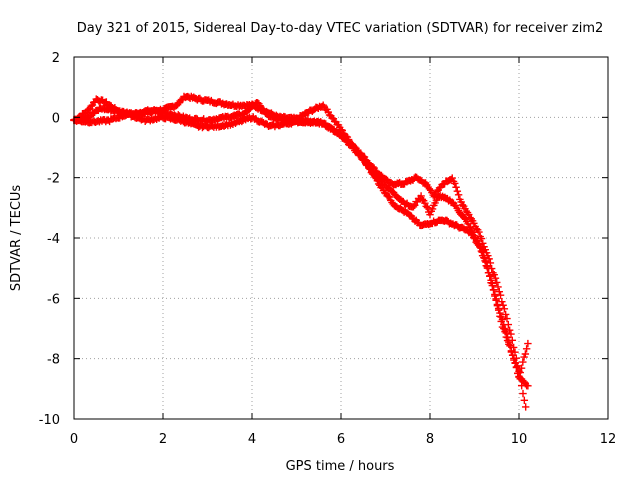 The height and width of the screenshot is (480, 640). What do you see at coordinates (430, 439) in the screenshot?
I see `x-tick-label: 8` at bounding box center [430, 439].